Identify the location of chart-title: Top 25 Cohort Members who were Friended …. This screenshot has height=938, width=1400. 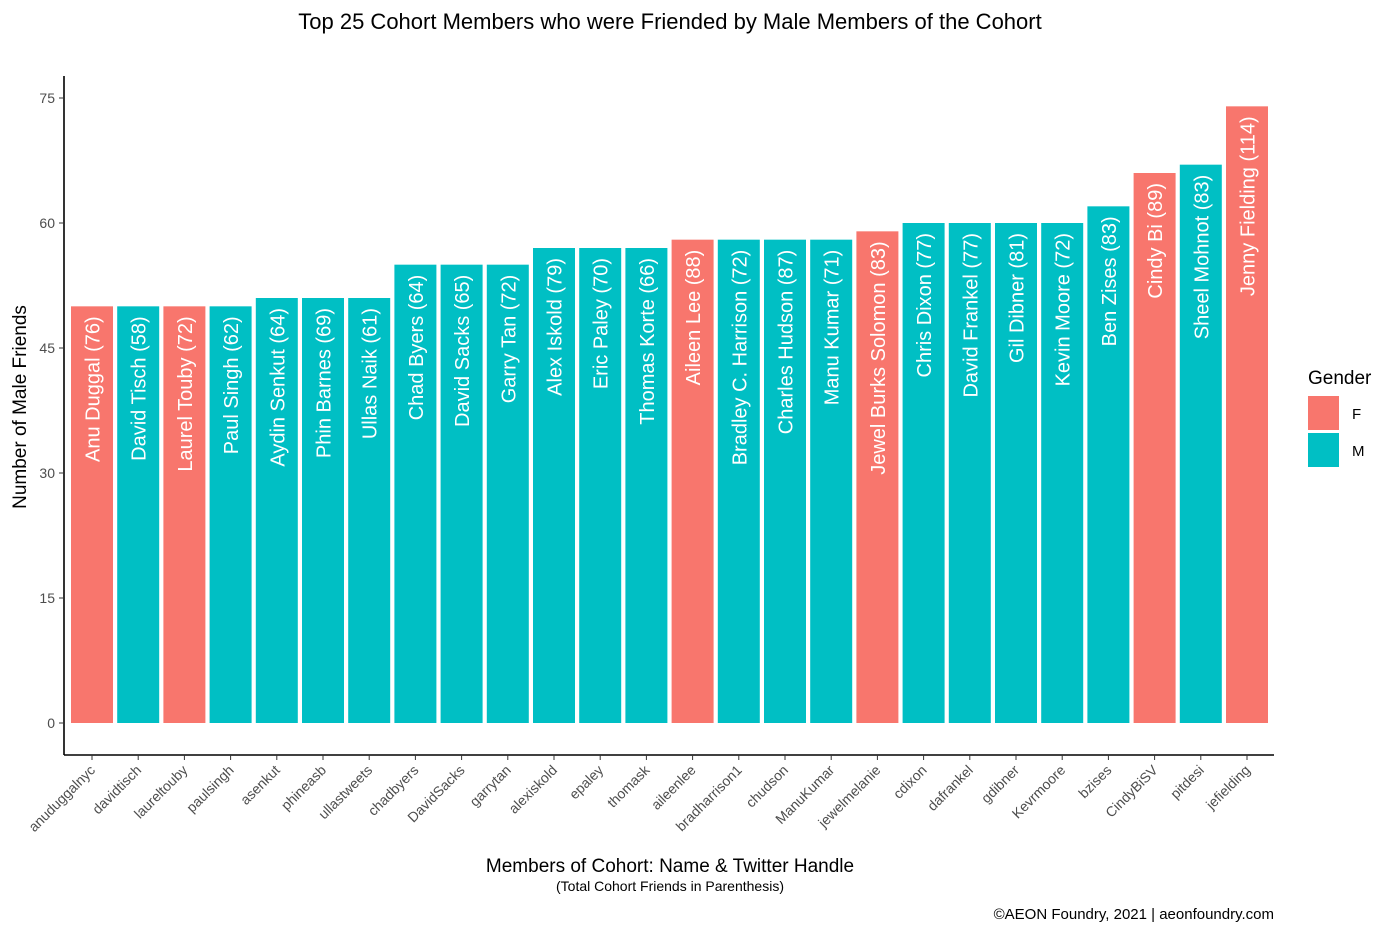
(669, 21).